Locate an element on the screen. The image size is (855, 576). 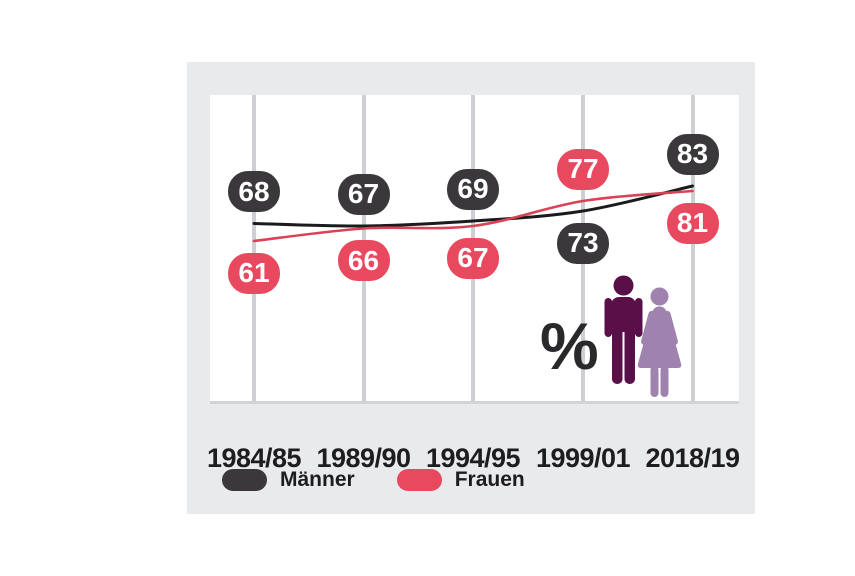
line-frauen is located at coordinates (473, 216).